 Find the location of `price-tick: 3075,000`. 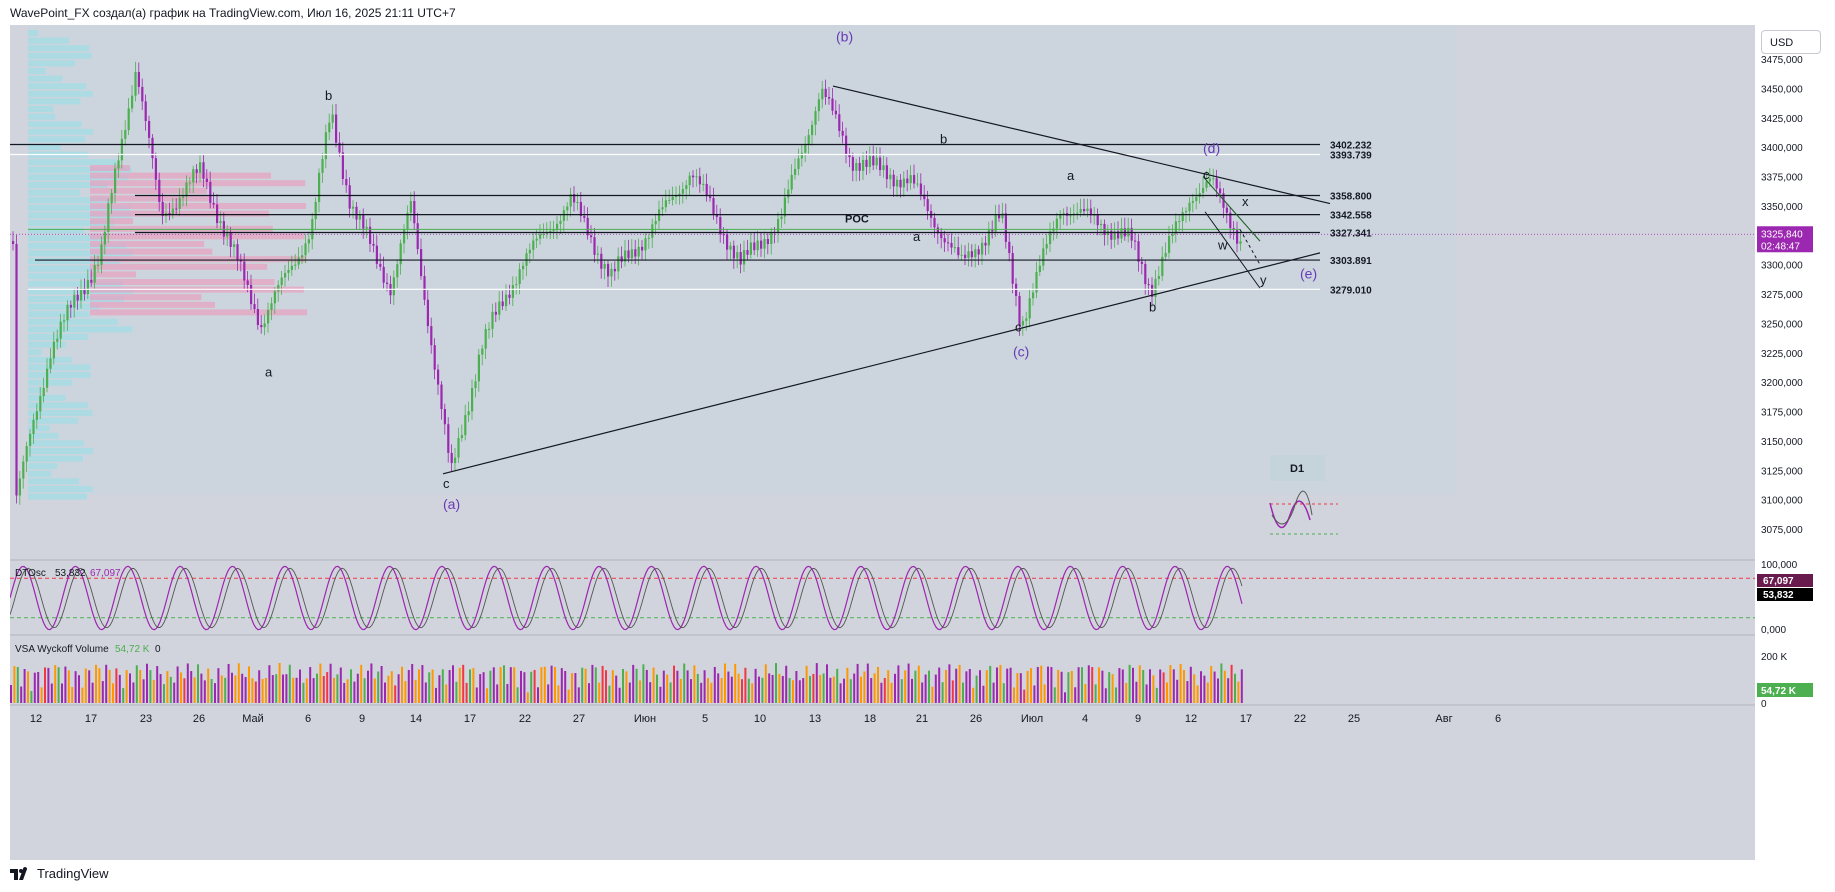

price-tick: 3075,000 is located at coordinates (1782, 530).